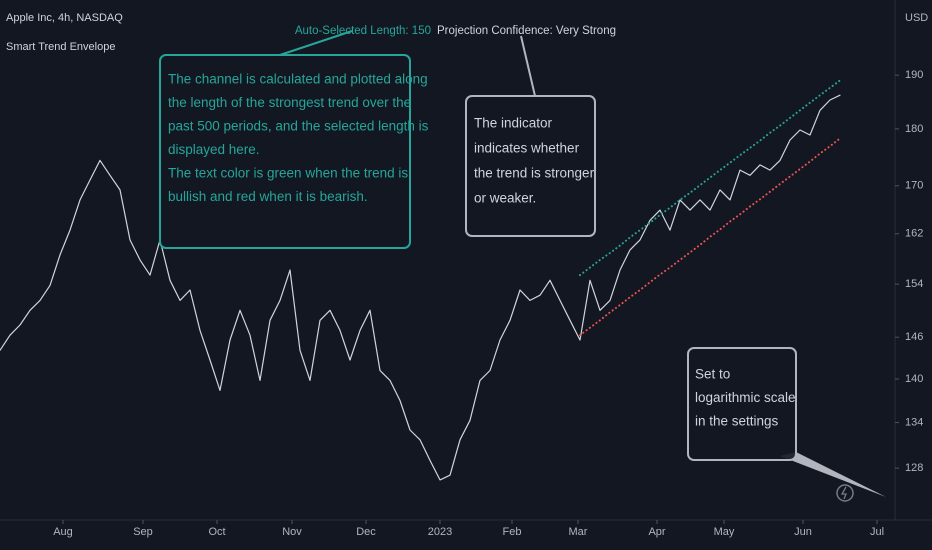 Image resolution: width=932 pixels, height=550 pixels. What do you see at coordinates (363, 31) in the screenshot?
I see `status-length: Auto-Selected Length: 150` at bounding box center [363, 31].